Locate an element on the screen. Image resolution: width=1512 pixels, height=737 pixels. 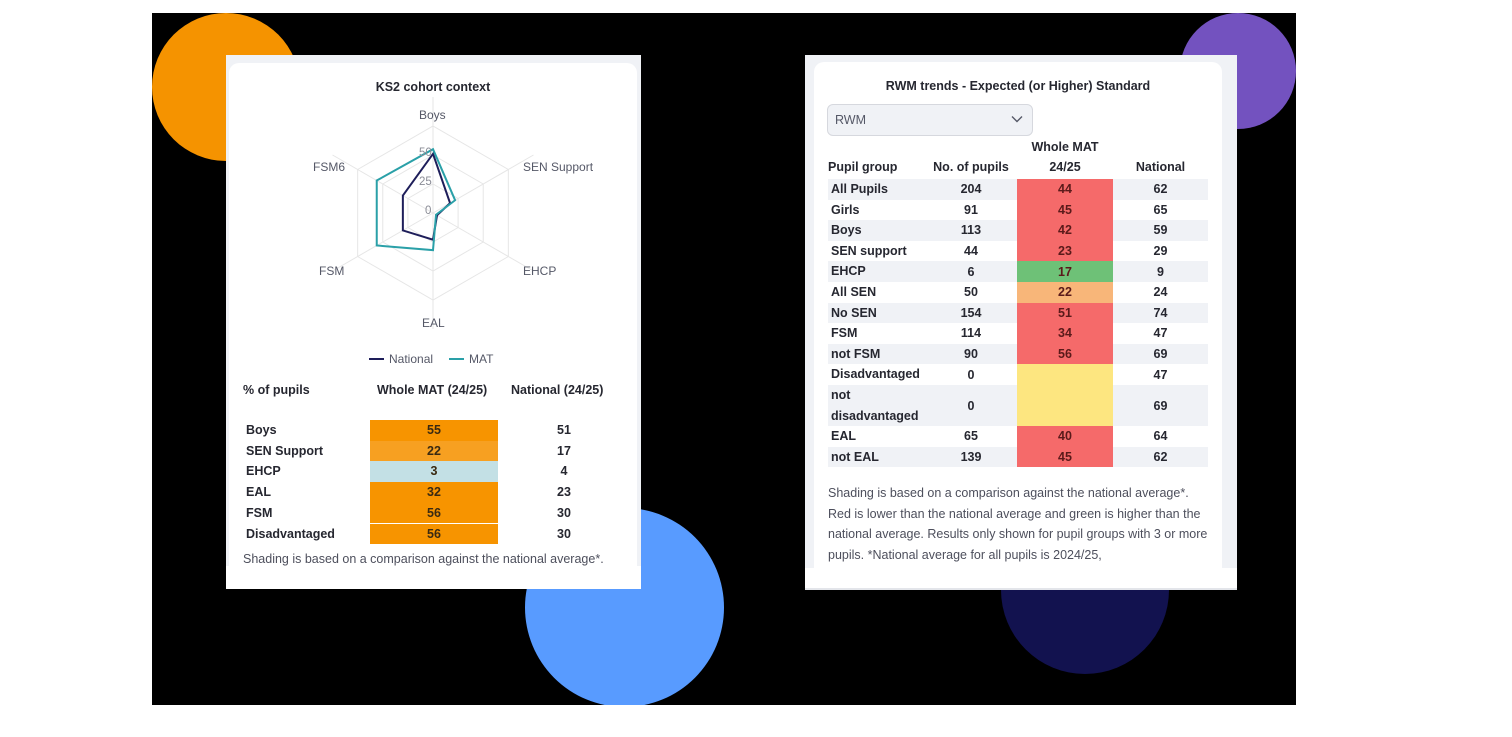
national-value-cell: 24 is located at coordinates (1160, 292).